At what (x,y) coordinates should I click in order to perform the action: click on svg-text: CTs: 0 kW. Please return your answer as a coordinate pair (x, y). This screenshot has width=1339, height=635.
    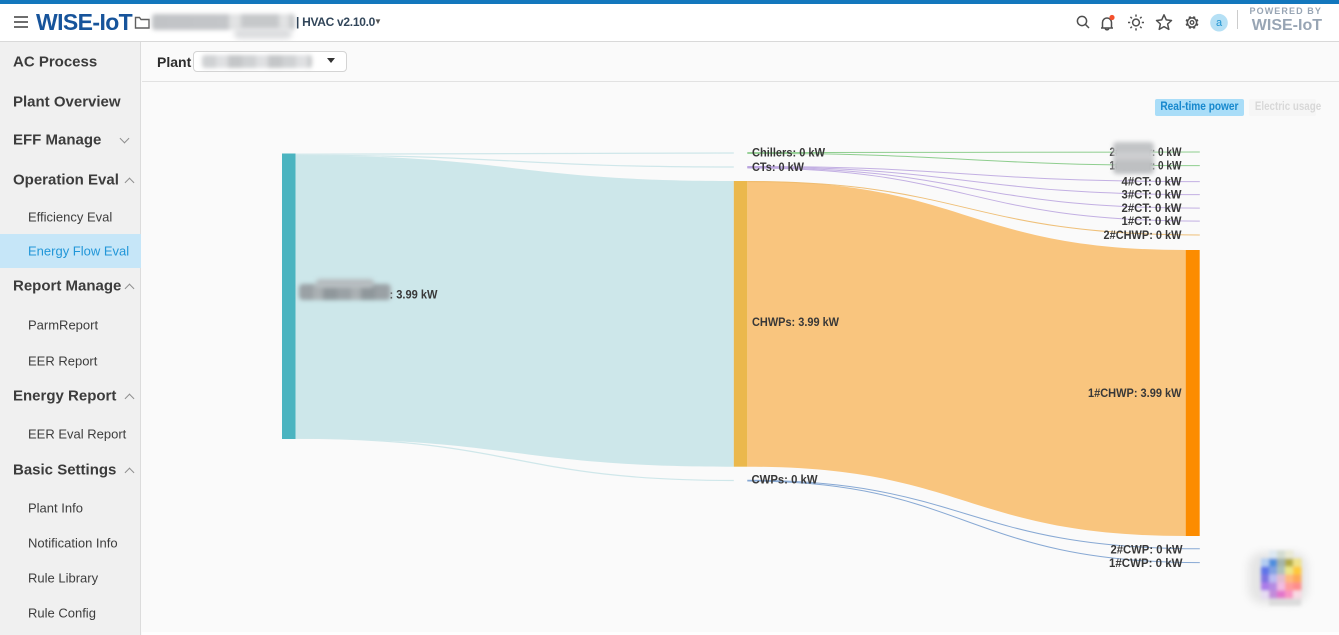
    Looking at the image, I should click on (778, 167).